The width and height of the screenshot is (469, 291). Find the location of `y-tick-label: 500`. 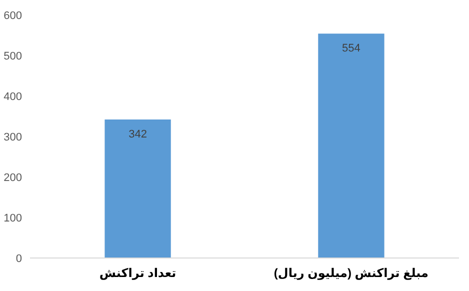

y-tick-label: 500 is located at coordinates (13, 56).